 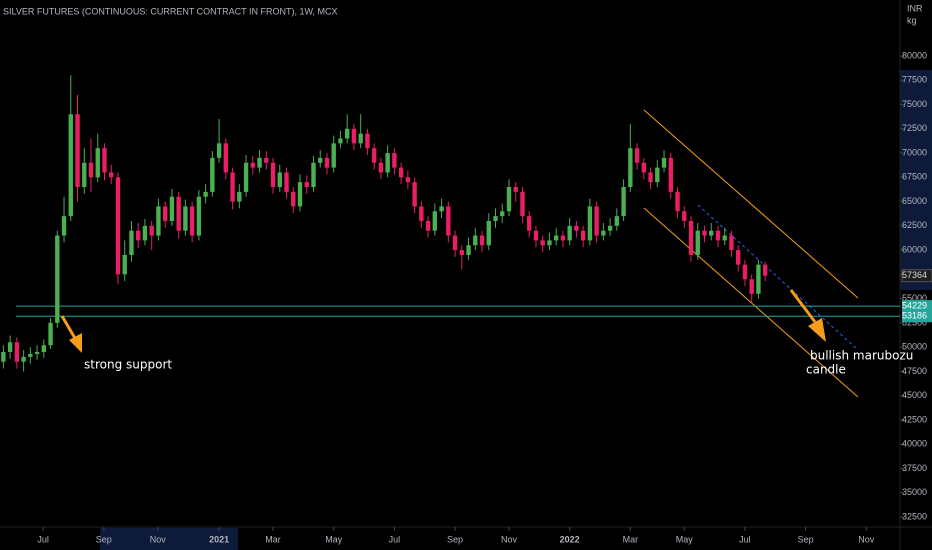 What do you see at coordinates (751, 302) in the screenshot?
I see `channel-lower` at bounding box center [751, 302].